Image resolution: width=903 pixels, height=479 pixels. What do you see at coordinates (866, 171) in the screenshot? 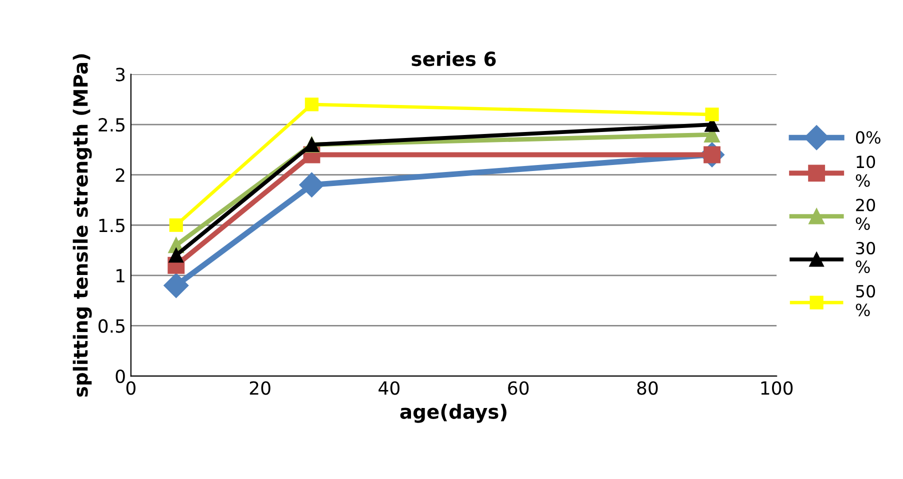
I see `legend-label: 10 %` at bounding box center [866, 171].